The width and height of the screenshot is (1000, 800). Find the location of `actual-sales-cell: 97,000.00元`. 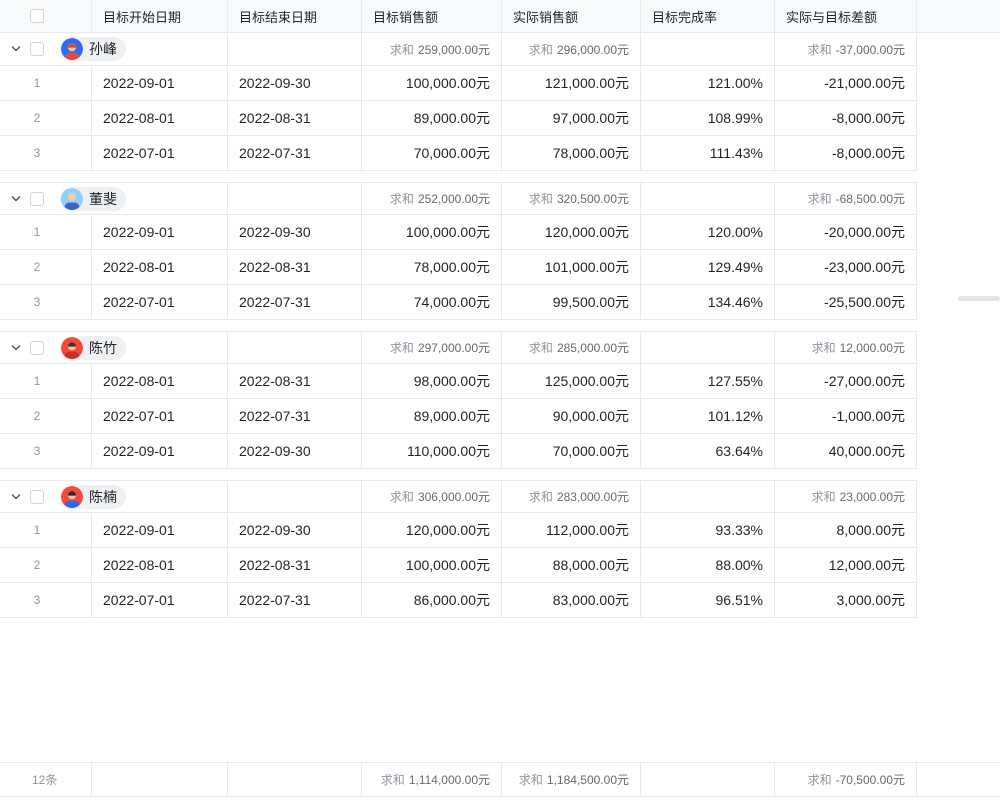

actual-sales-cell: 97,000.00元 is located at coordinates (571, 118).